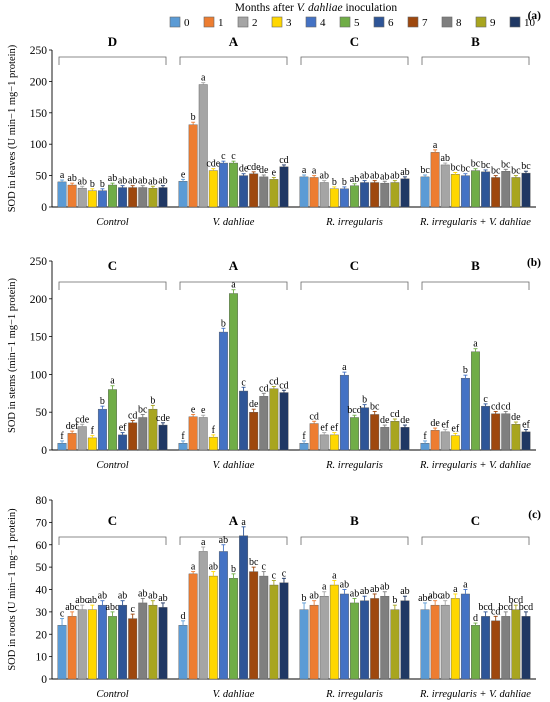  Describe the element at coordinates (42, 658) in the screenshot. I see `y-tick-label: 10` at that location.